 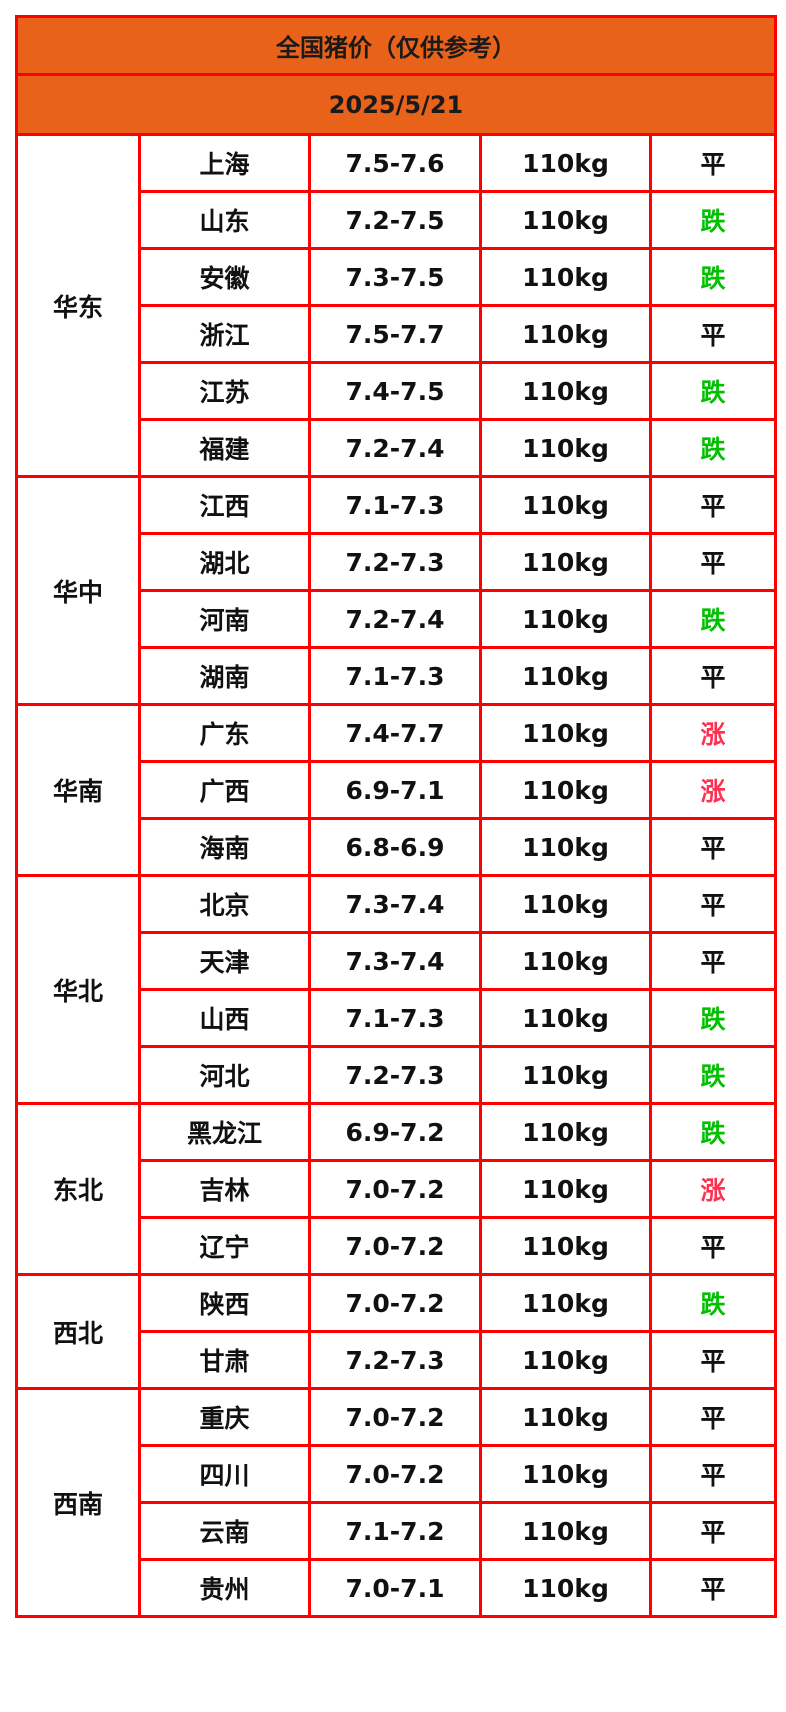 I want to click on table-row: 江苏 7.4-7.5 110kg 跌, so click(x=397, y=391).